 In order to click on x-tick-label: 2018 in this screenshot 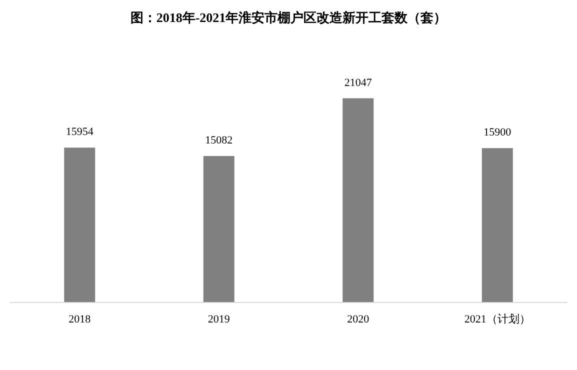, I will do `click(80, 320)`.